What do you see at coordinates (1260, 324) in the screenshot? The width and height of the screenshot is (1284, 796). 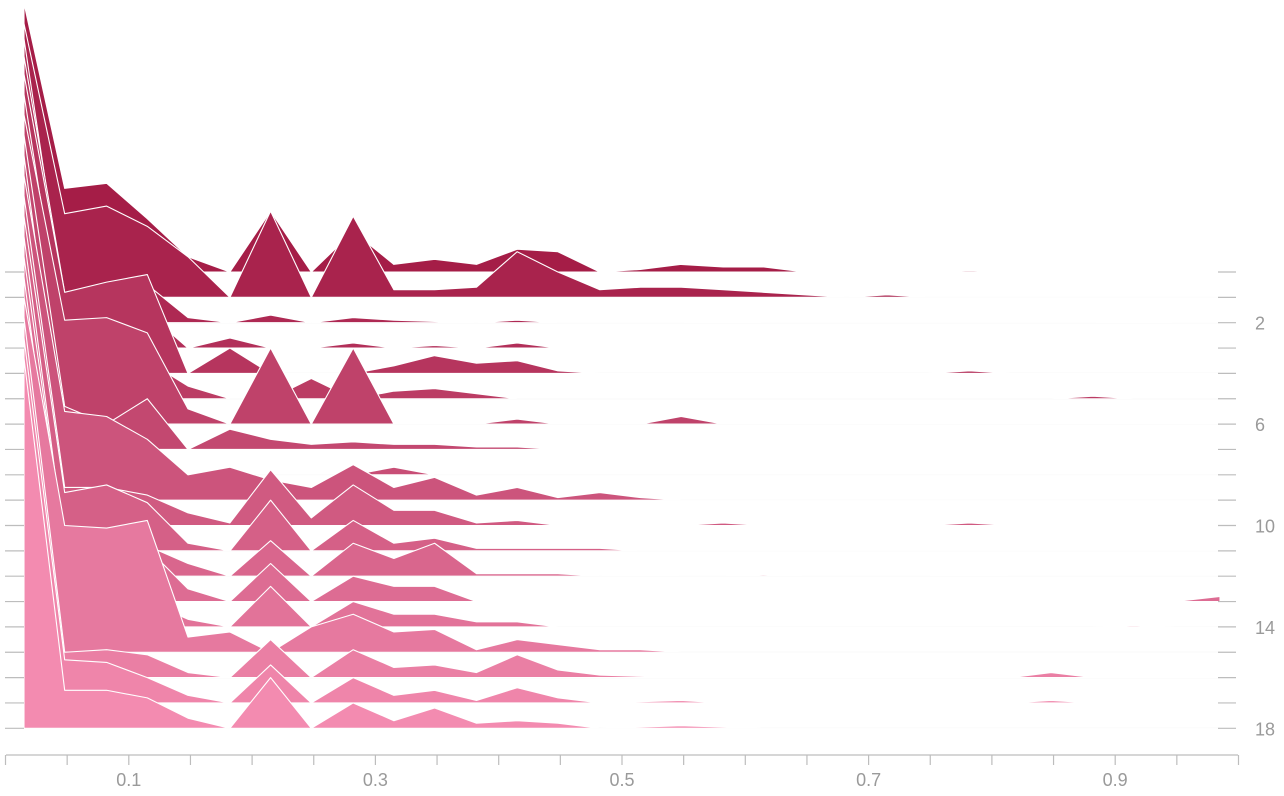 I see `y-tick-label-2: 2` at bounding box center [1260, 324].